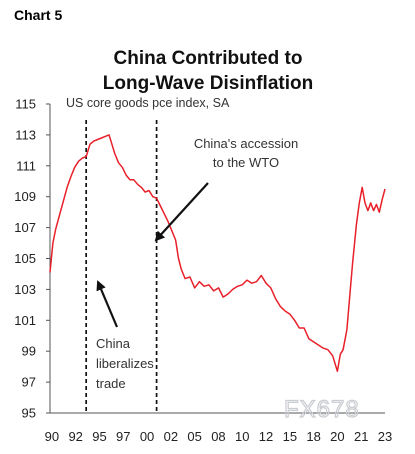 This screenshot has height=454, width=415. Describe the element at coordinates (113, 343) in the screenshot. I see `annotation-china-line-1: China` at that location.